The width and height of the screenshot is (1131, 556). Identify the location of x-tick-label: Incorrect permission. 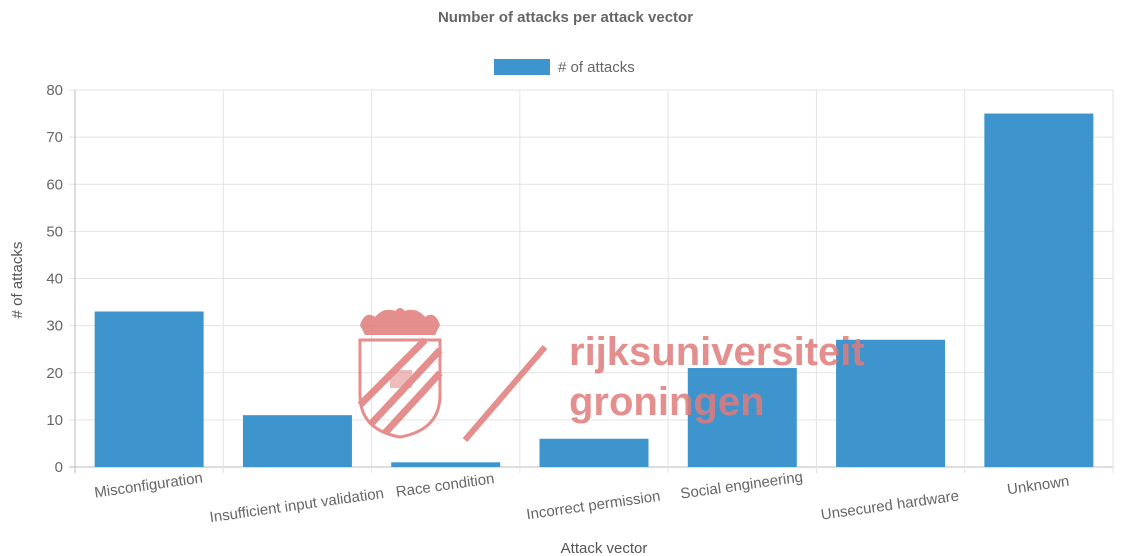
(593, 506).